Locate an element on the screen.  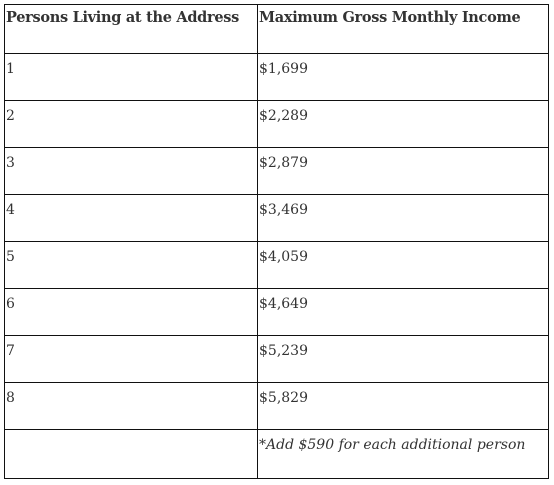
income-cell: $4,649 is located at coordinates (403, 312).